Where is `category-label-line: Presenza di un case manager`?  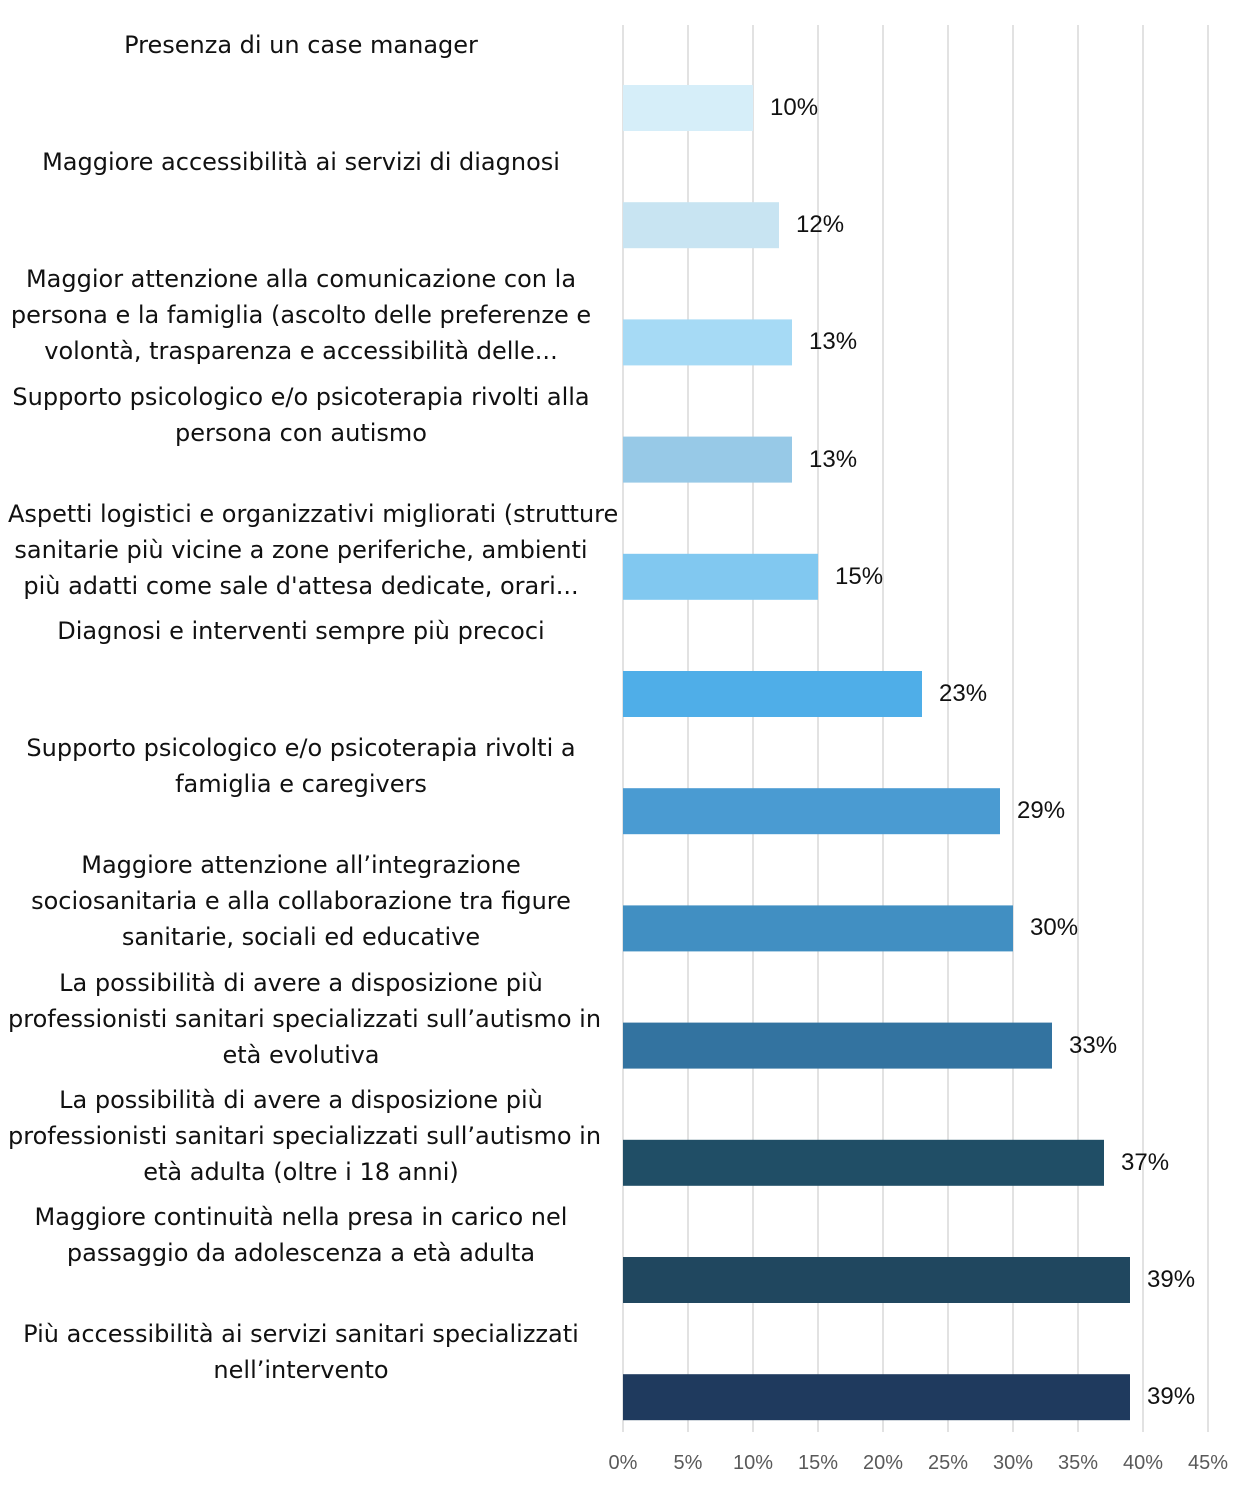 category-label-line: Presenza di un case manager is located at coordinates (301, 45).